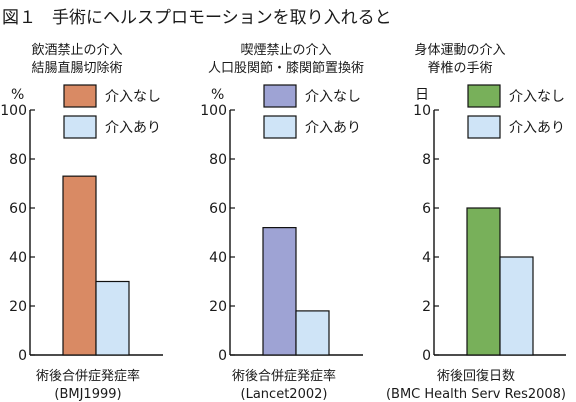 This screenshot has height=402, width=576. Describe the element at coordinates (426, 307) in the screenshot. I see `y-tick-label: 2` at that location.